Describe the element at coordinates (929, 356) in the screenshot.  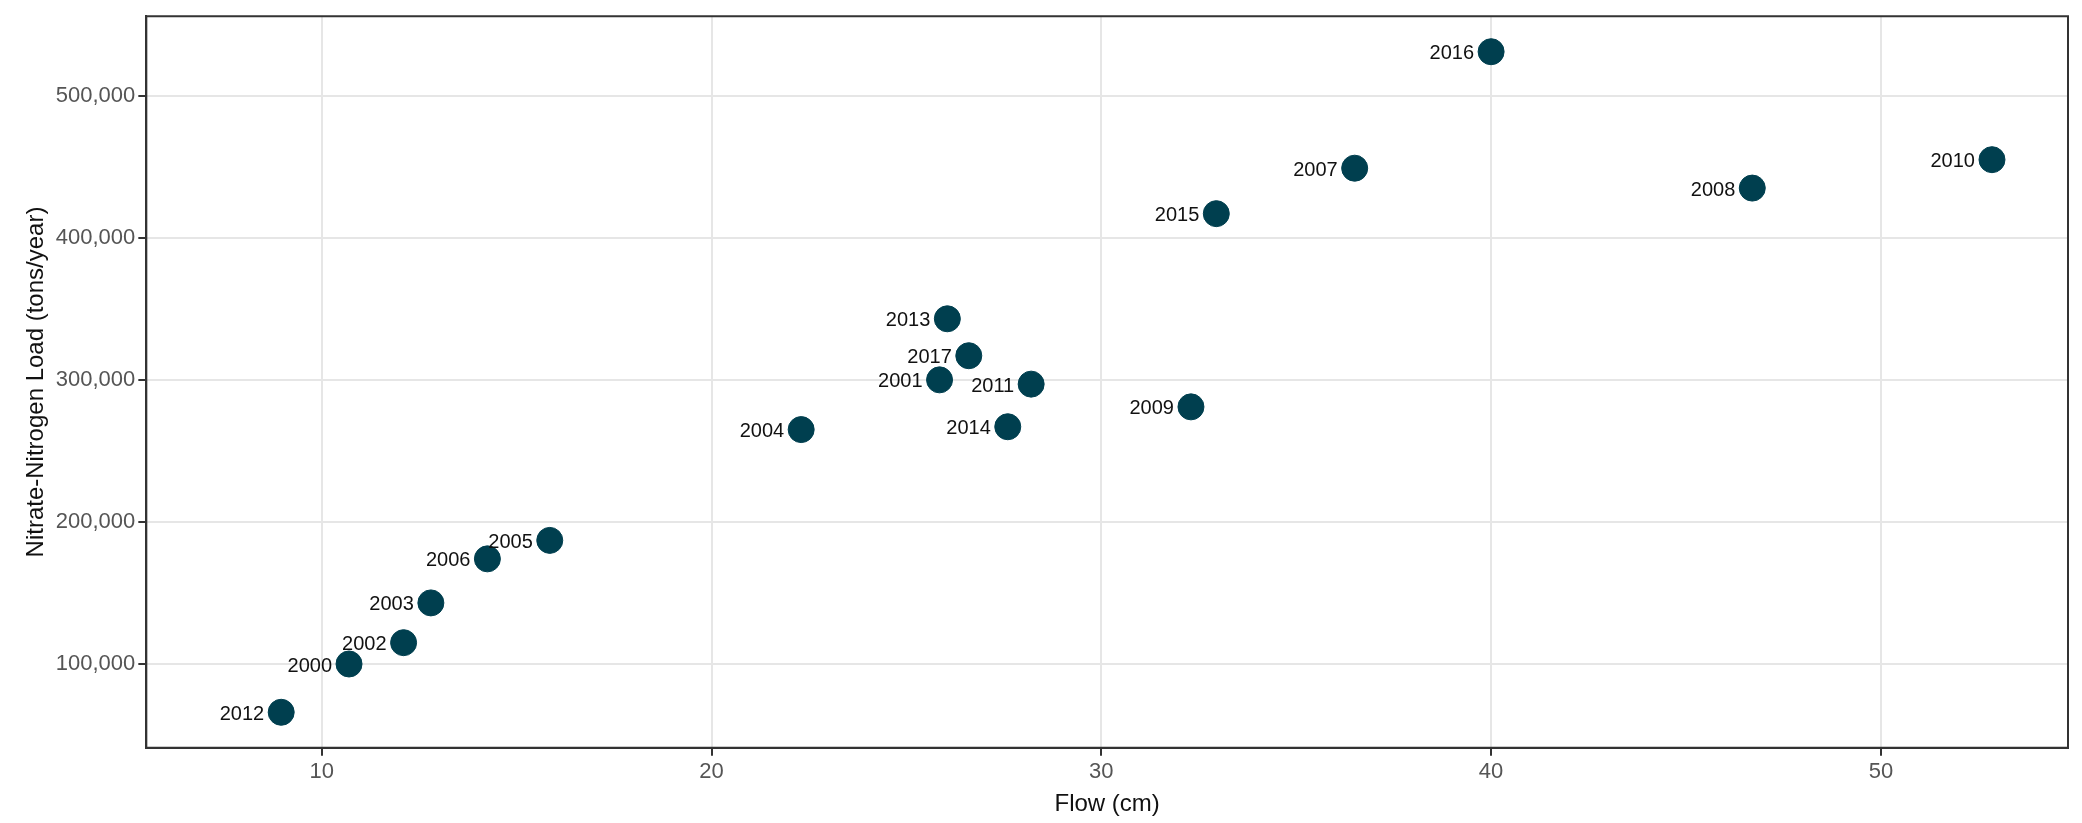
I see `annotation: 2017` at that location.